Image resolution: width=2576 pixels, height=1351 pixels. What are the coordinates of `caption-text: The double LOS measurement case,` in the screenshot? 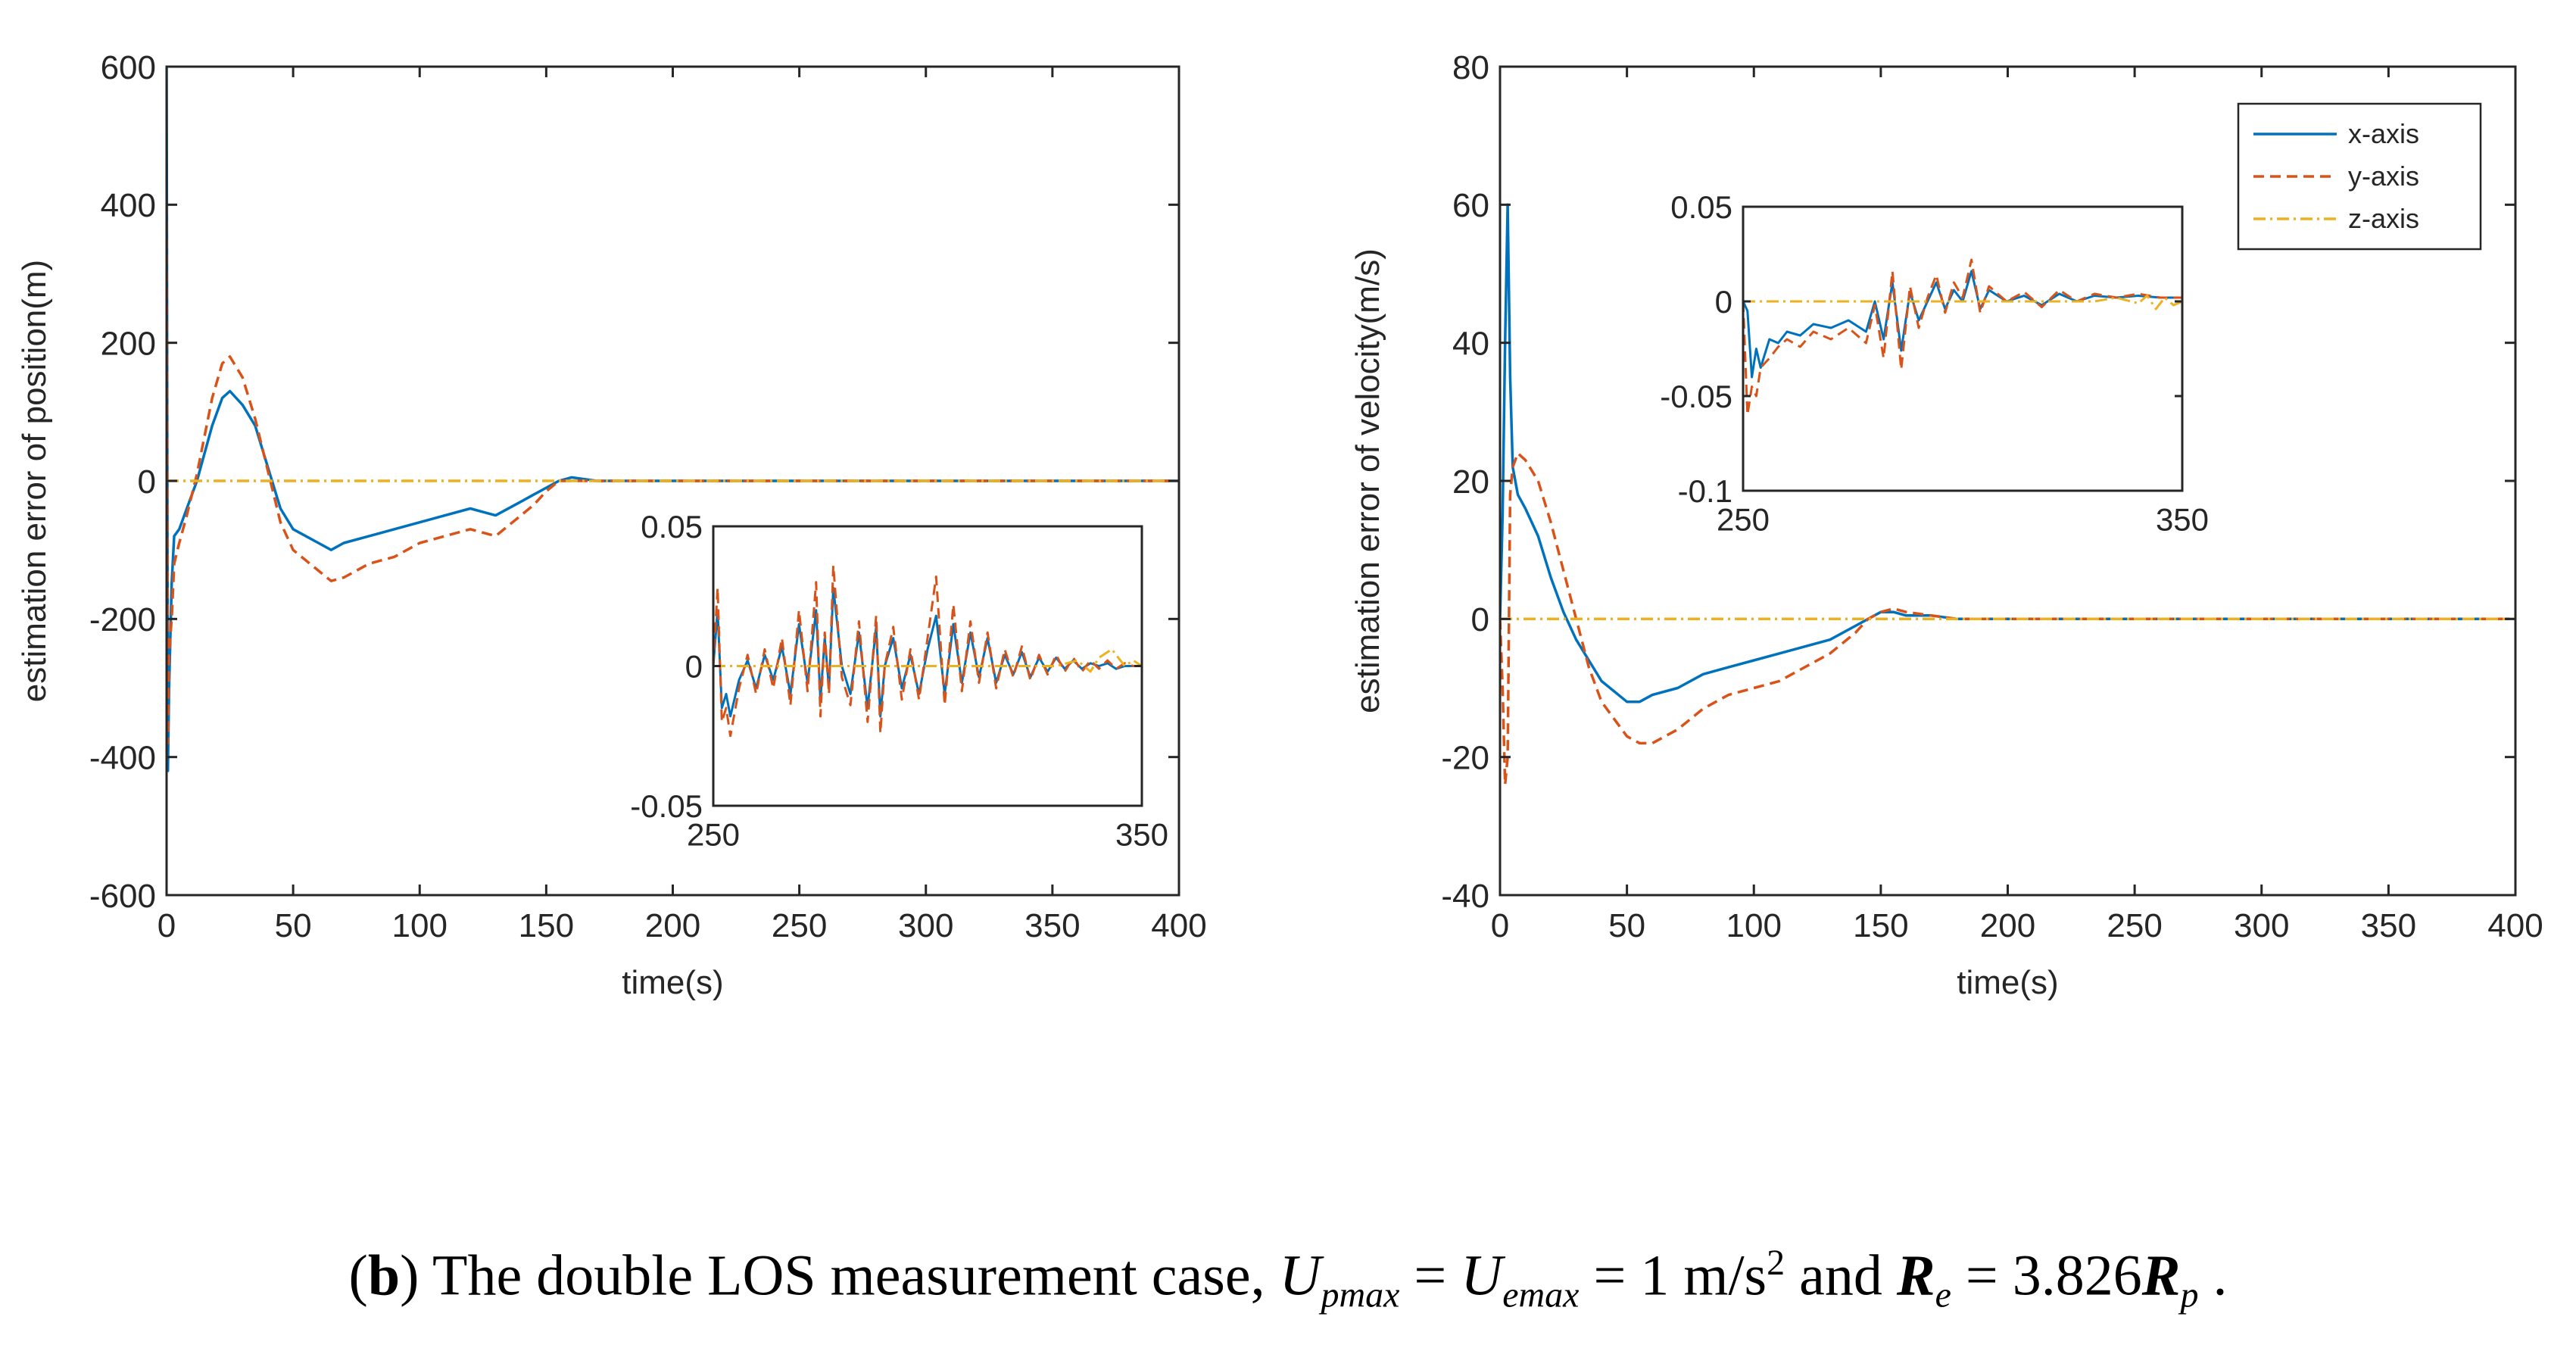 It's located at (849, 1276).